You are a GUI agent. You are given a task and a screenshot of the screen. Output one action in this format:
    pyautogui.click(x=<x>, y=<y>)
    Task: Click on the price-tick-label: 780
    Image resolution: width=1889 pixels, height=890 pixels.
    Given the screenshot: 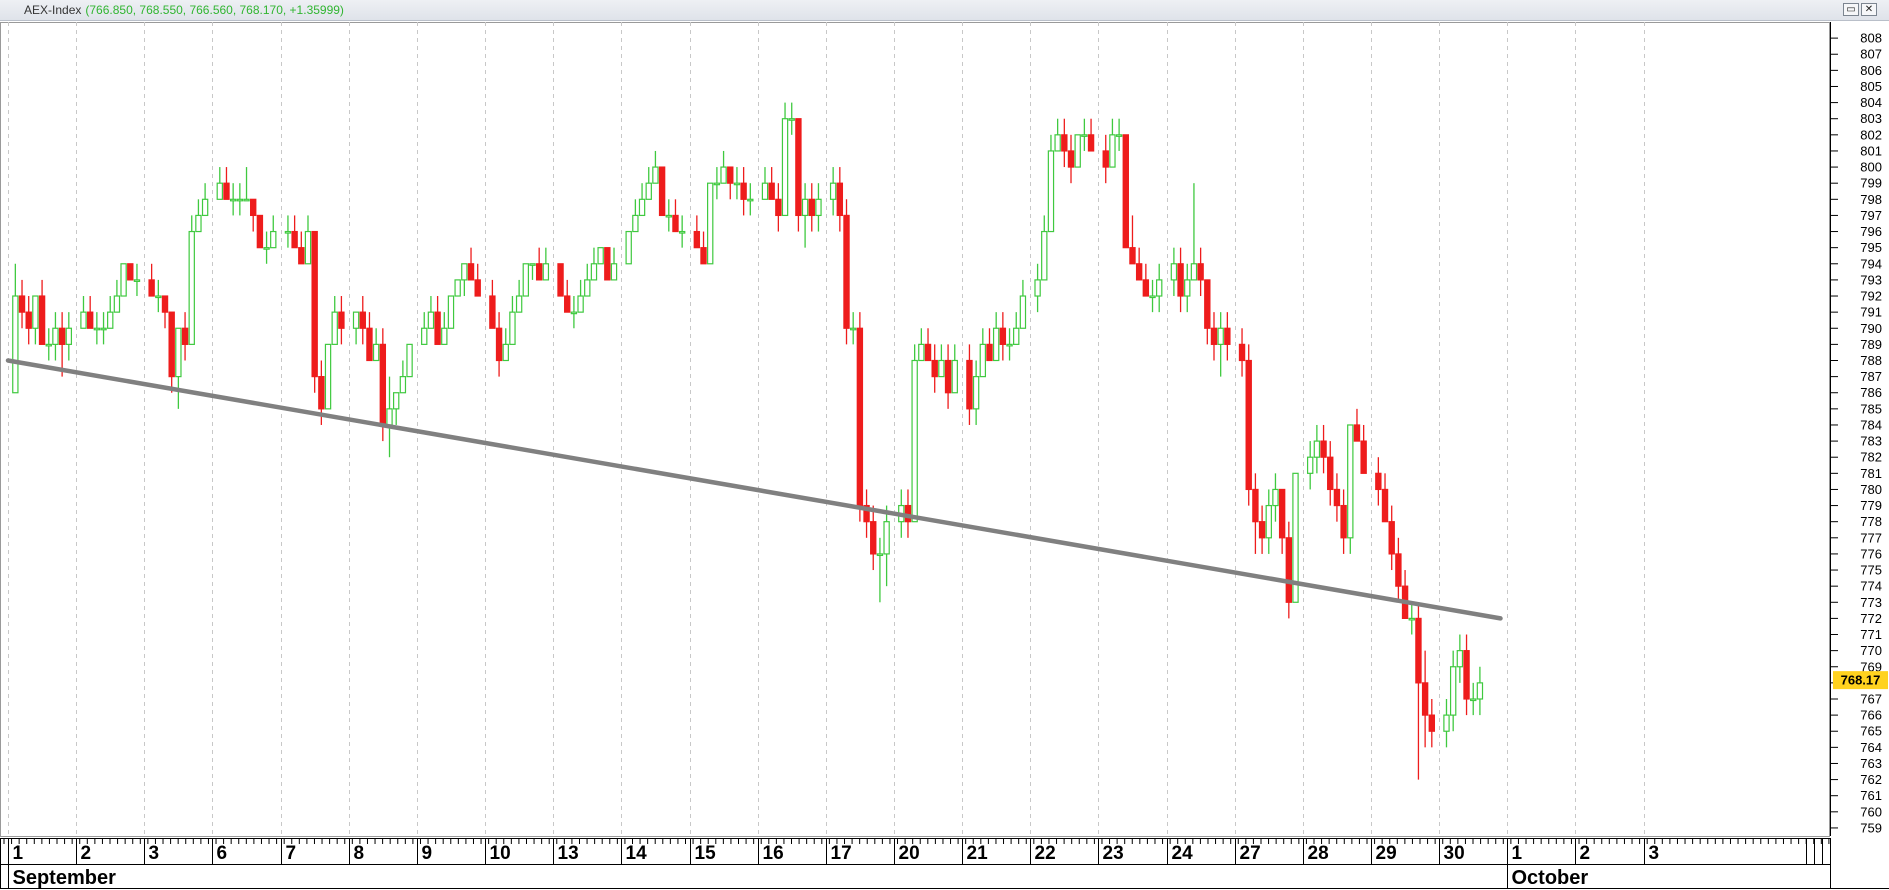 What is the action you would take?
    pyautogui.click(x=1871, y=489)
    